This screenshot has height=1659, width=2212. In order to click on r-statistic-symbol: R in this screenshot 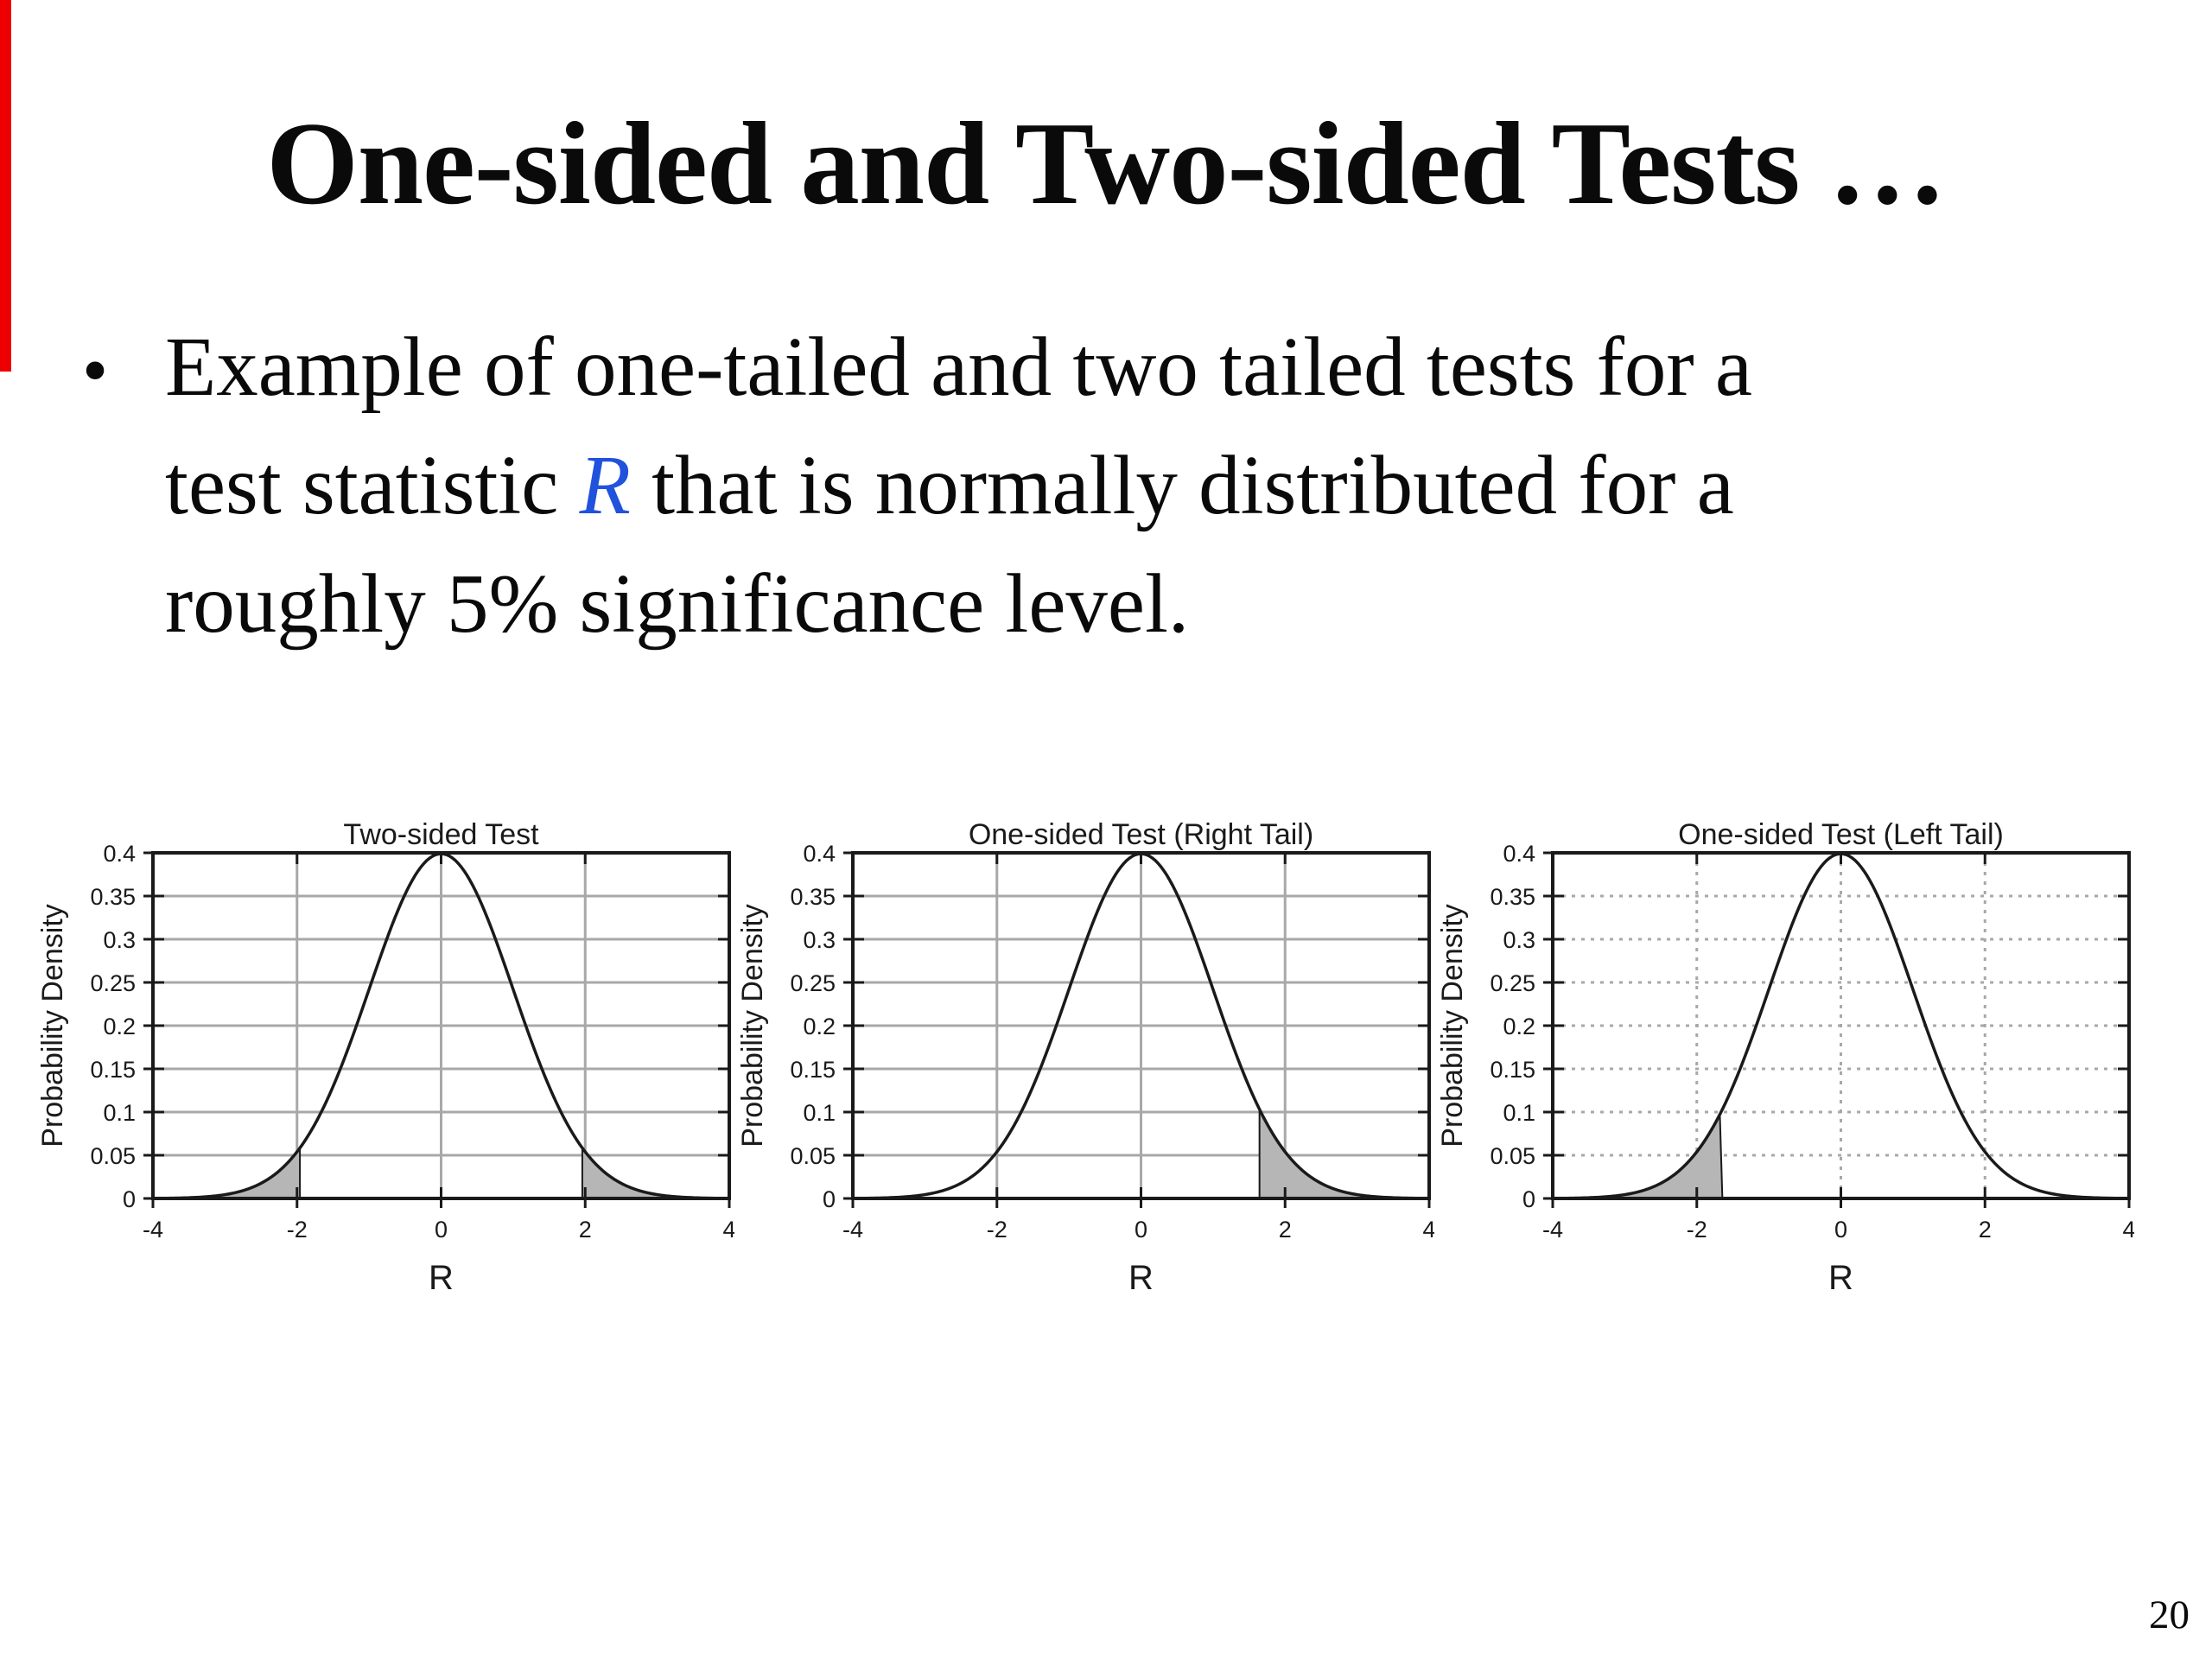, I will do `click(605, 485)`.